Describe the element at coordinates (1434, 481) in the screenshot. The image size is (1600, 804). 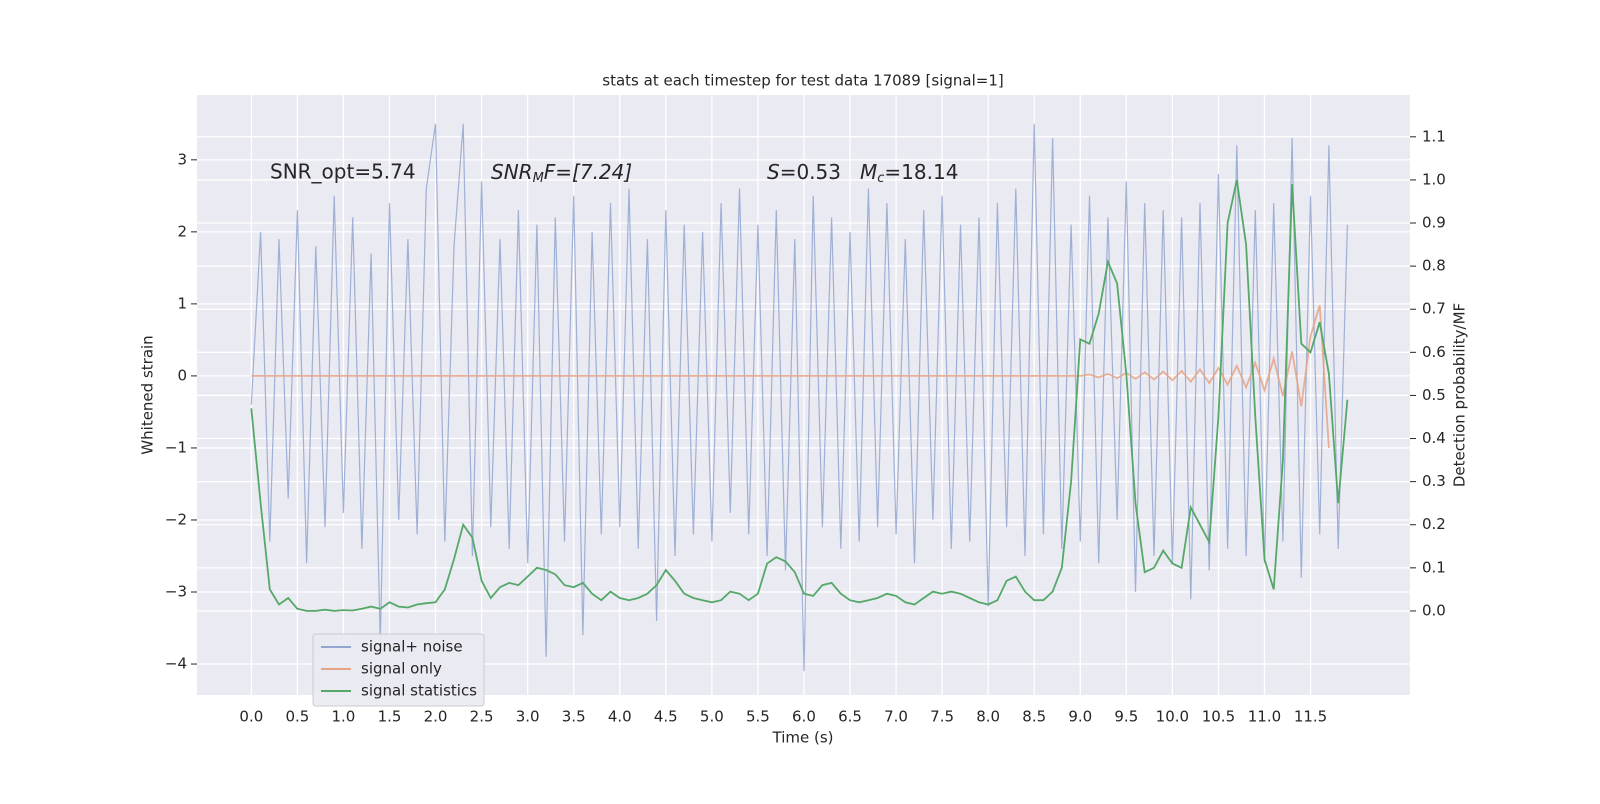
I see `y2-tick-label: 0.3` at that location.